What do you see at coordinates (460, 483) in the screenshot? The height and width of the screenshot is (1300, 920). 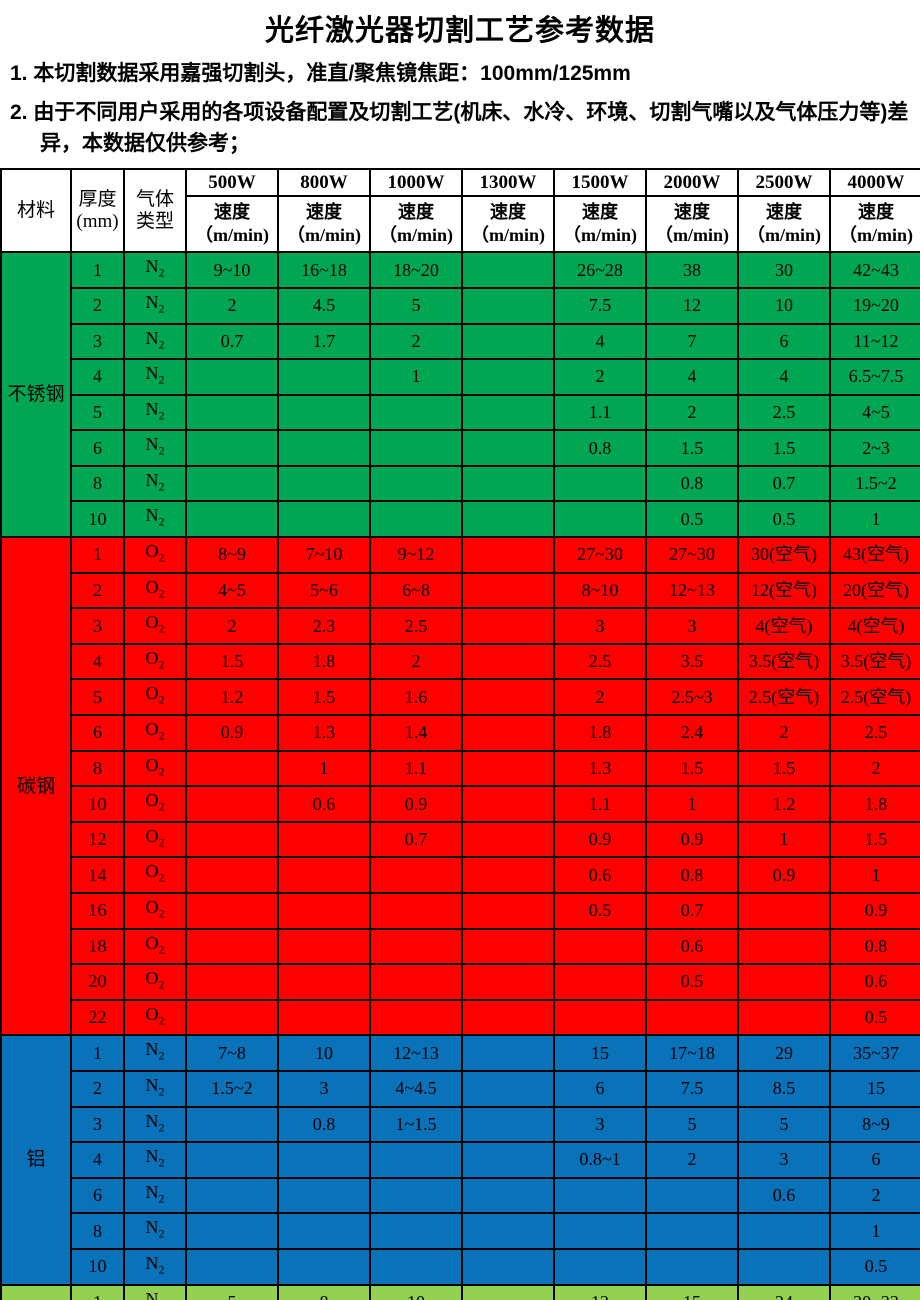 I see `table-row: 8 N2 0.8 0.7 1.5~2` at bounding box center [460, 483].